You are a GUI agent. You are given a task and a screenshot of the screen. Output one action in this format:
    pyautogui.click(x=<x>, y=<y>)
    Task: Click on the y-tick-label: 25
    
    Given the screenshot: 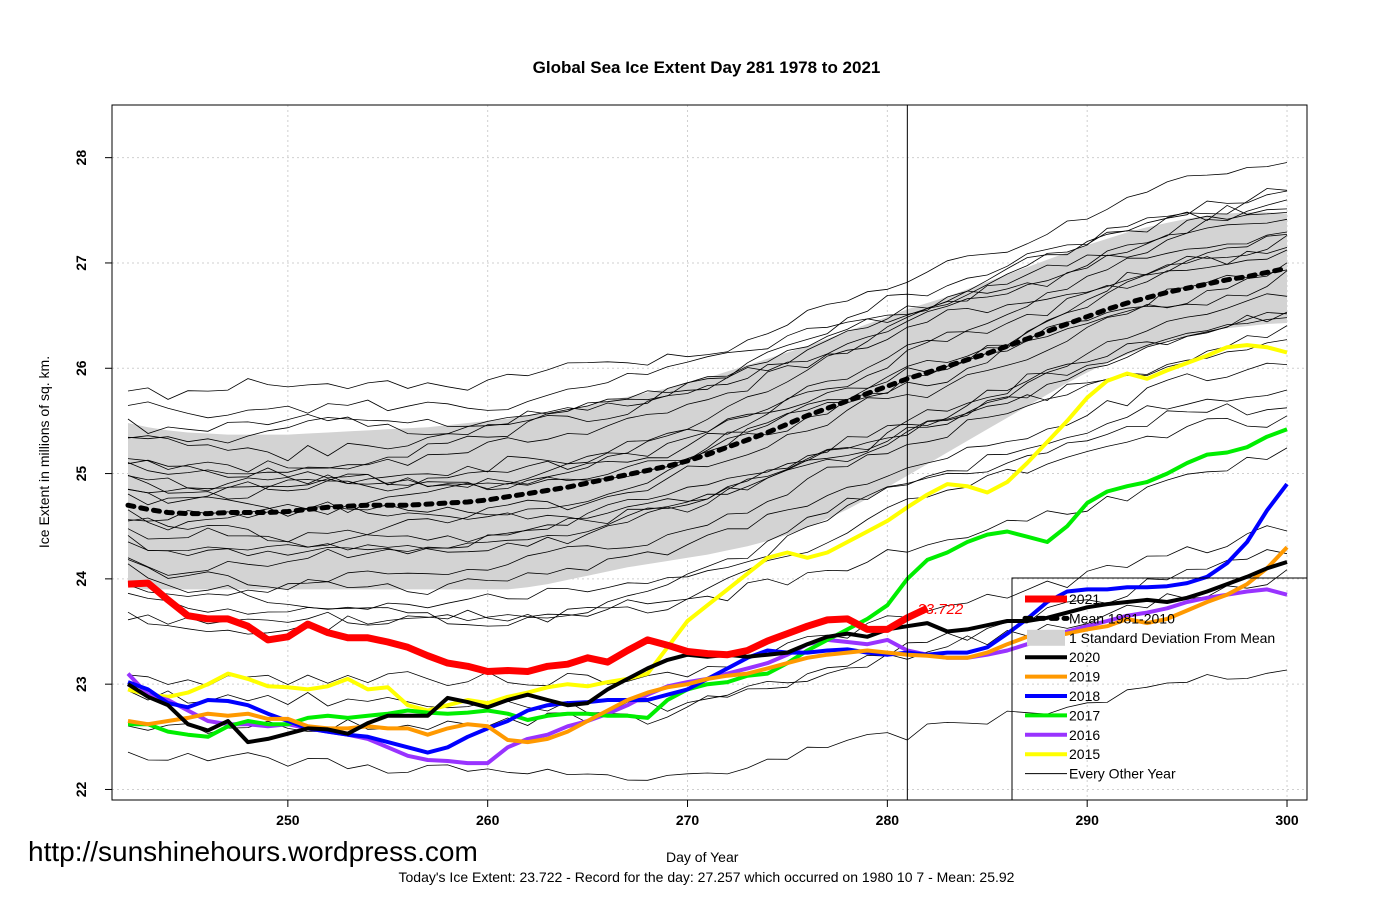 What is the action you would take?
    pyautogui.click(x=81, y=474)
    